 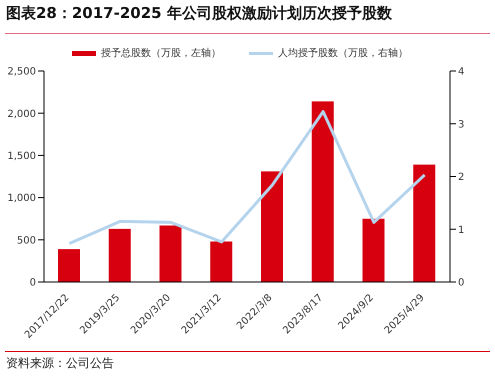 What do you see at coordinates (26, 240) in the screenshot?
I see `y-tick-label: 500` at bounding box center [26, 240].